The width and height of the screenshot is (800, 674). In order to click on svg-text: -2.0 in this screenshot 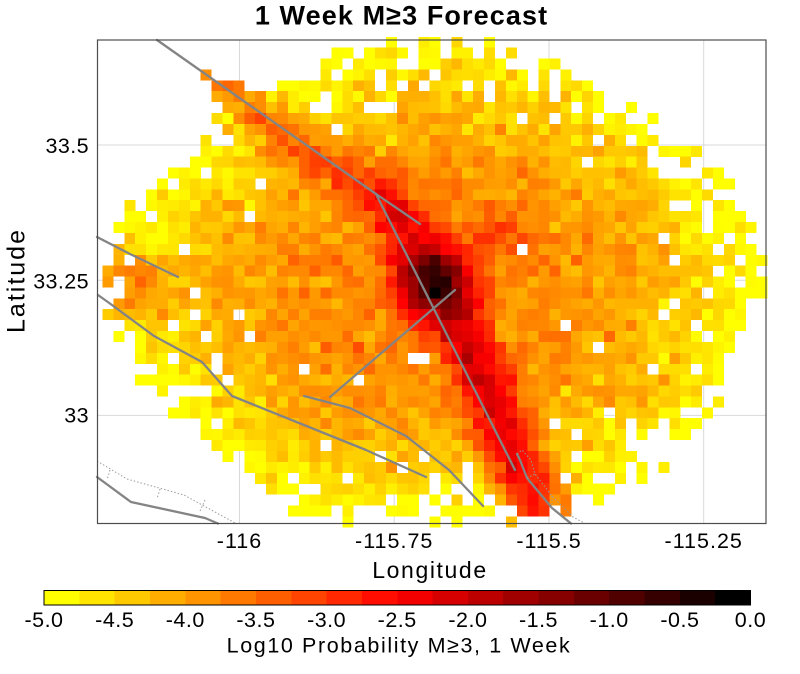, I will do `click(467, 620)`.